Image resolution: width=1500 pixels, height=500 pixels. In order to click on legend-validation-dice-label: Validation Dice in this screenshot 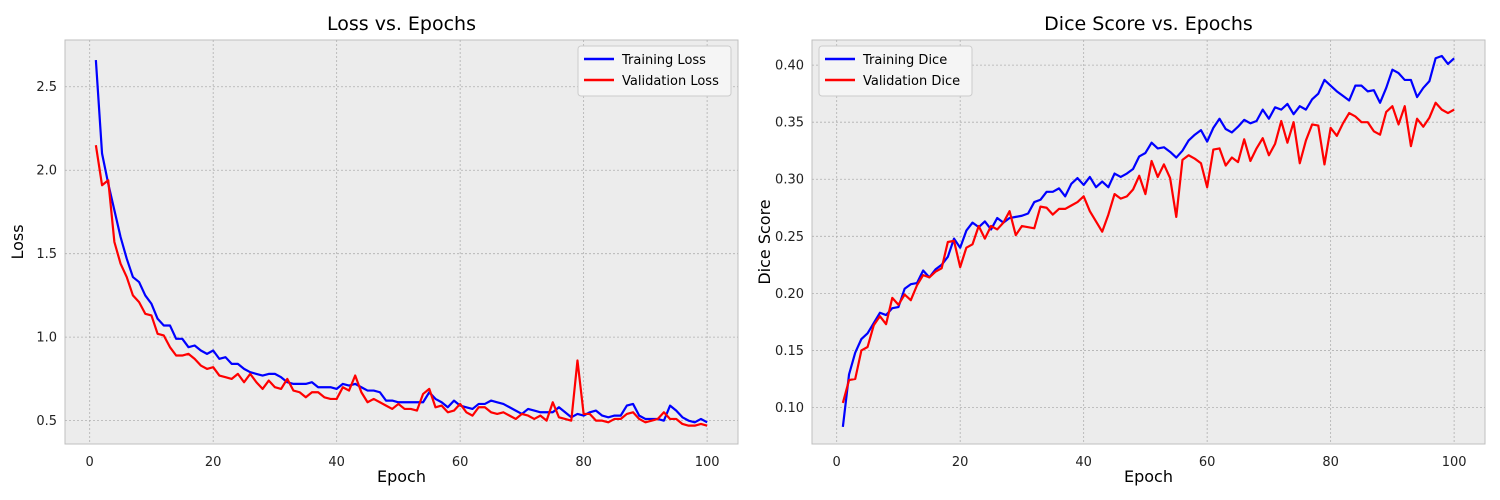, I will do `click(911, 81)`.